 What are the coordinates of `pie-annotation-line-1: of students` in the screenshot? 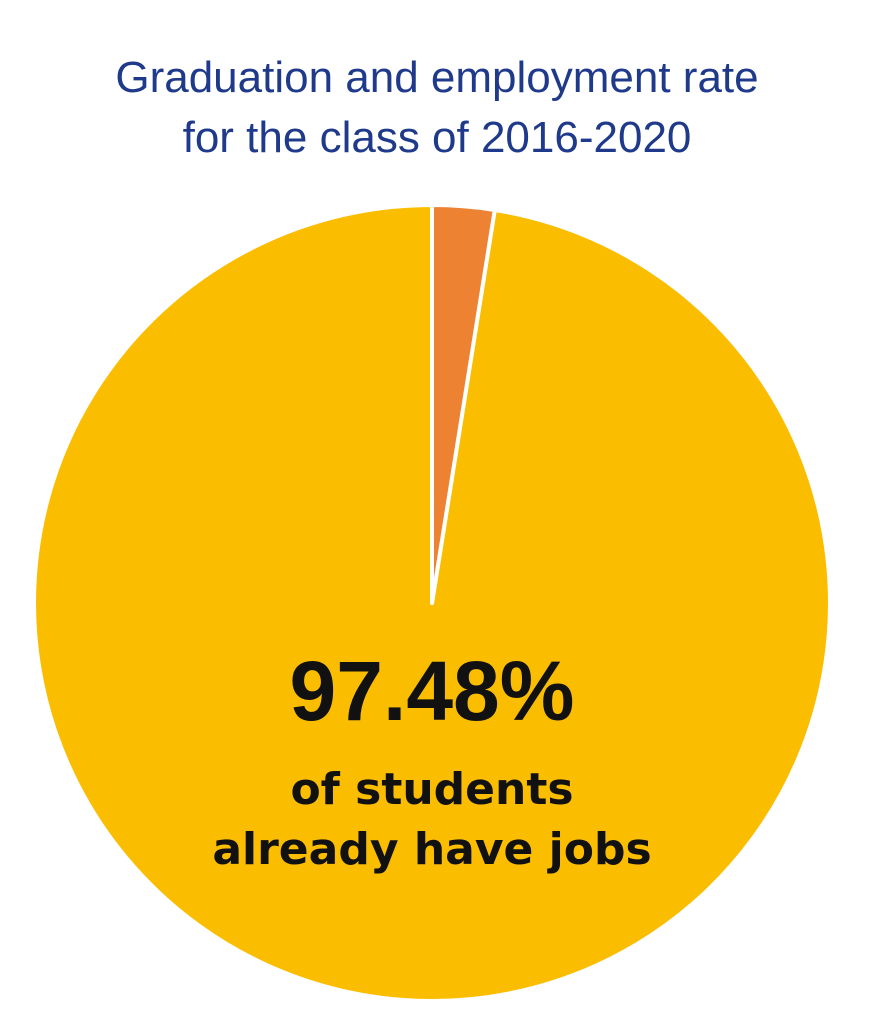 It's located at (431, 789).